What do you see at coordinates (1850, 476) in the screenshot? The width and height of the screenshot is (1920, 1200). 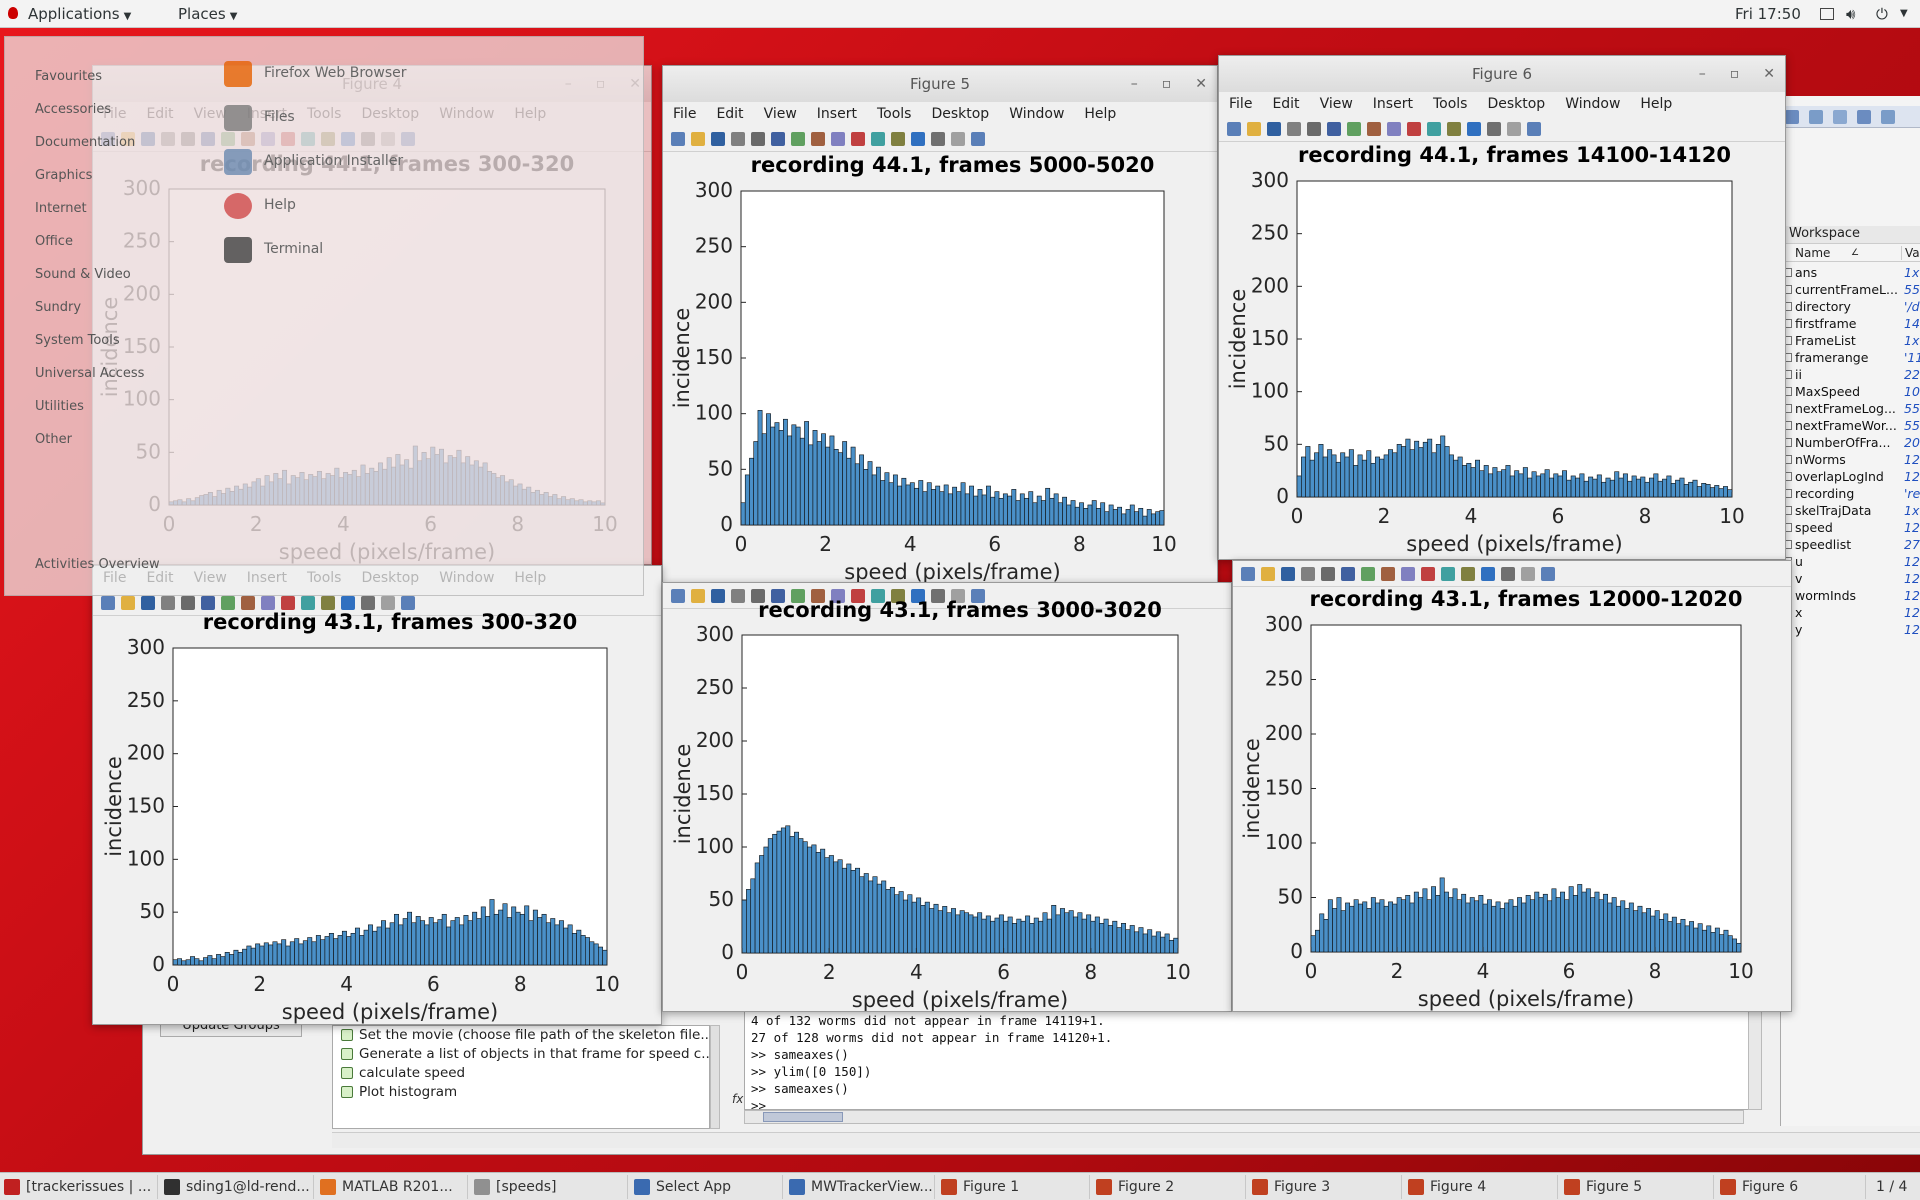 I see `workspace-variable-row: overlapLogInd 12` at bounding box center [1850, 476].